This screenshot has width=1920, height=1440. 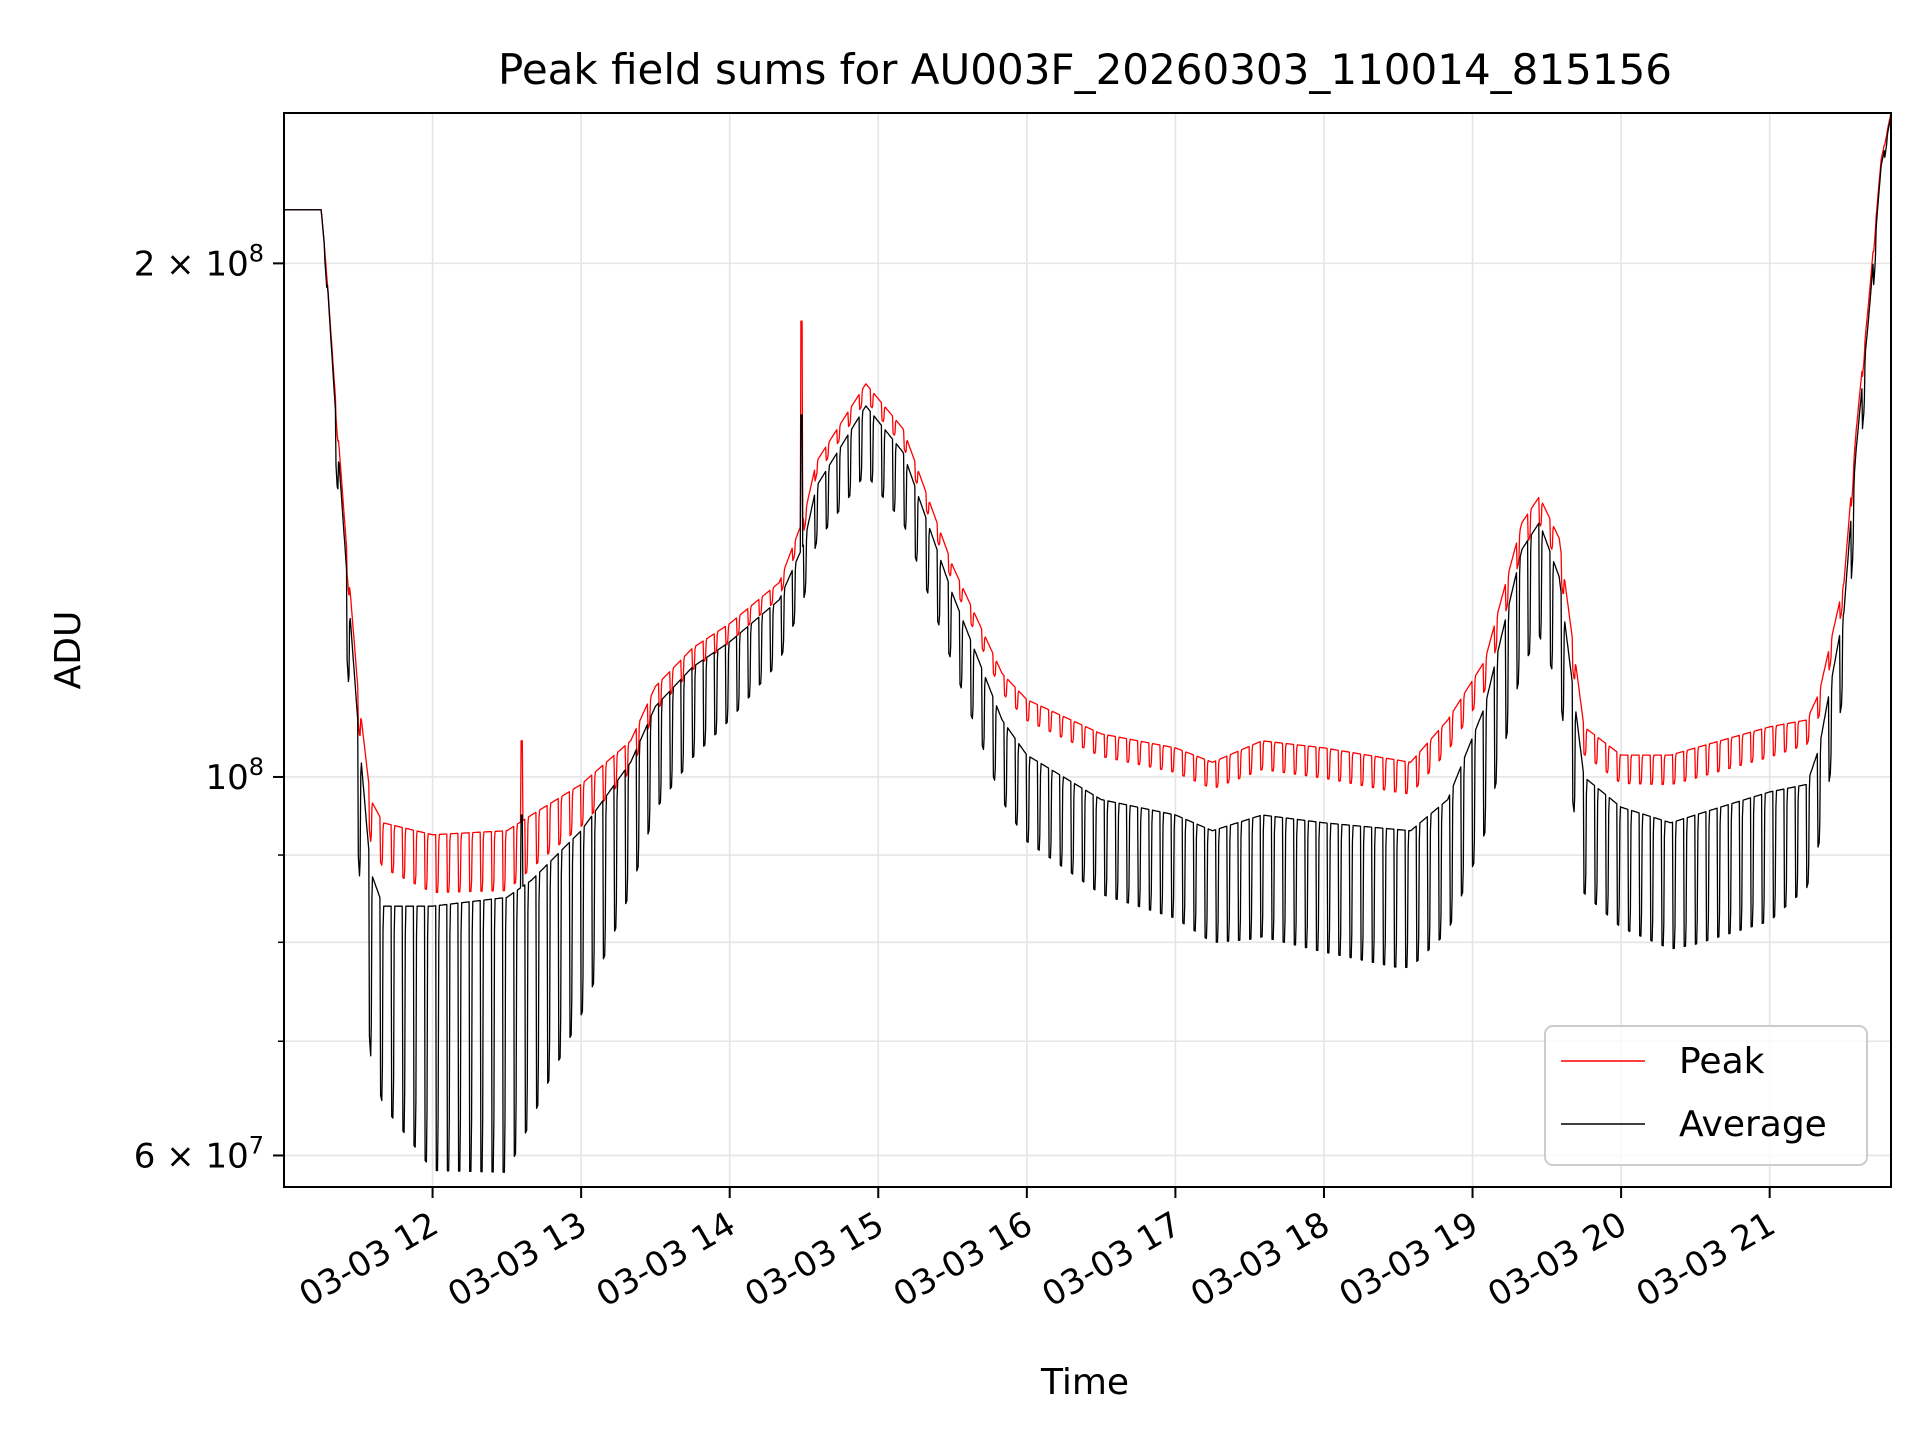 What do you see at coordinates (234, 775) in the screenshot?
I see `y-tick-label: 108` at bounding box center [234, 775].